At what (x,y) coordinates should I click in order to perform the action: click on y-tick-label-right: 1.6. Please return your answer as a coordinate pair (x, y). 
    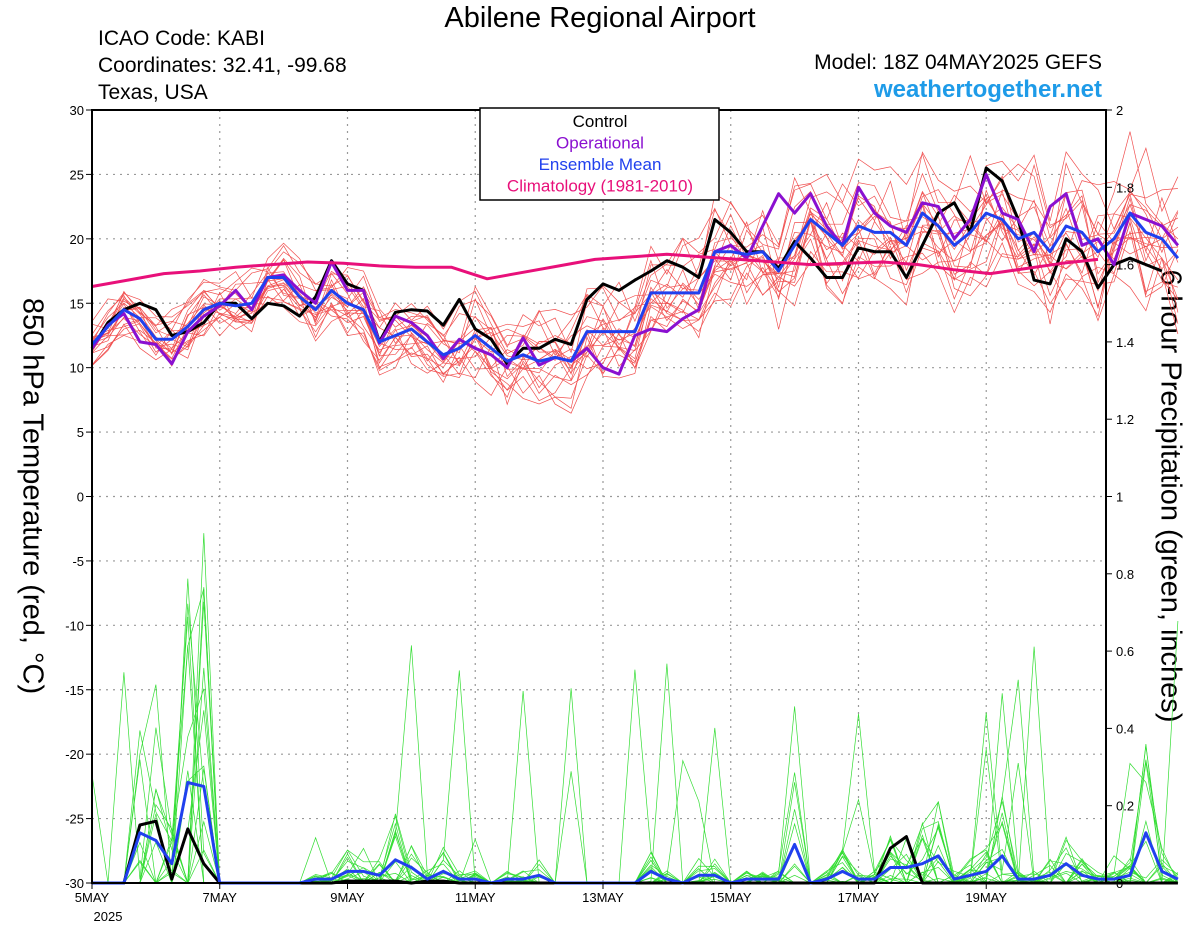
    Looking at the image, I should click on (1125, 265).